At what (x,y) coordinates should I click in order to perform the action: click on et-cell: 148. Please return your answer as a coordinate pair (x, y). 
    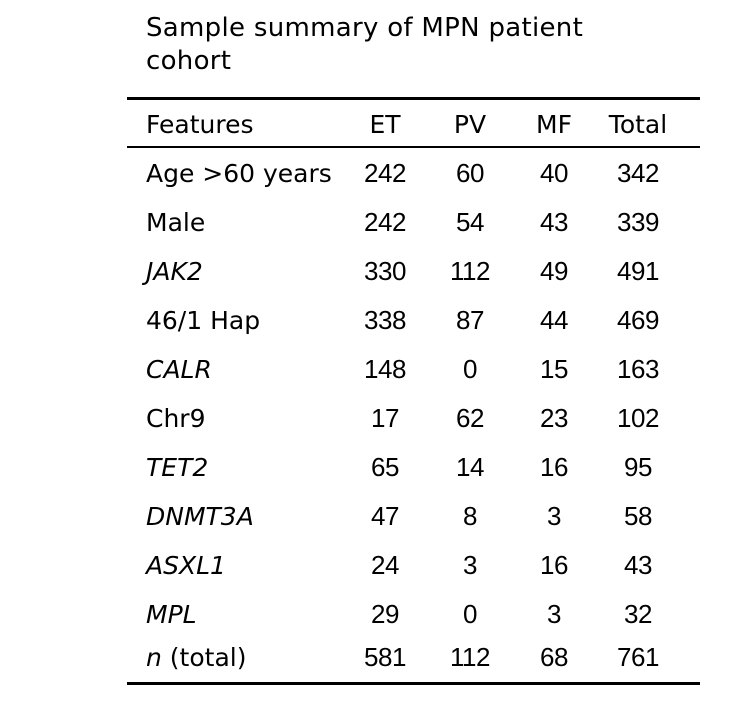
    Looking at the image, I should click on (385, 369).